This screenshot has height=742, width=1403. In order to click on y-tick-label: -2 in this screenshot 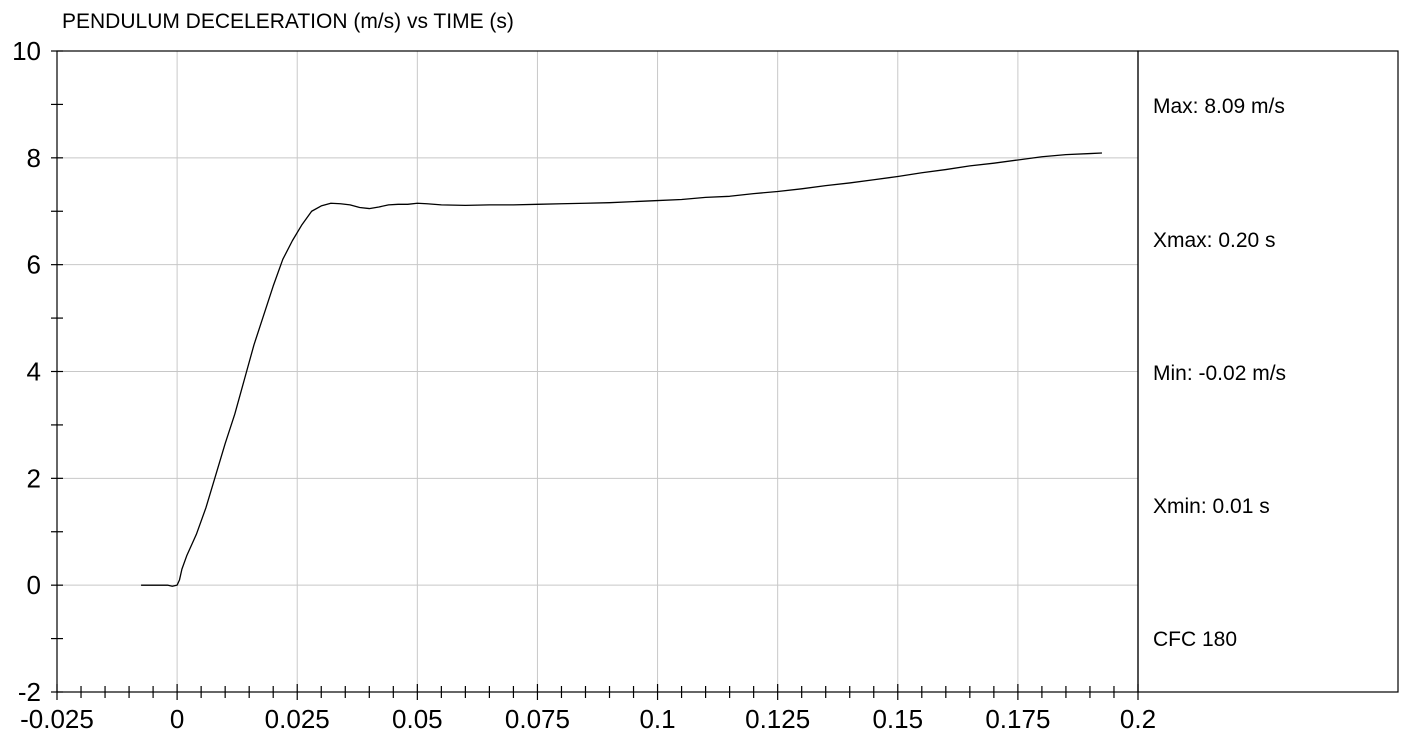, I will do `click(29, 692)`.